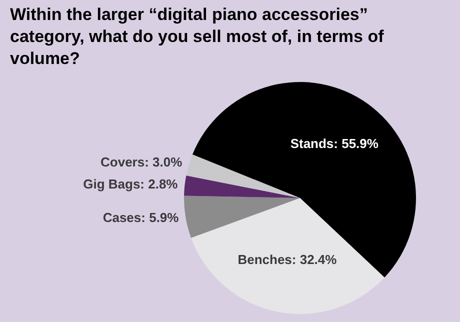 The image size is (460, 322). I want to click on slice-label: Stands: 55.9%, so click(334, 143).